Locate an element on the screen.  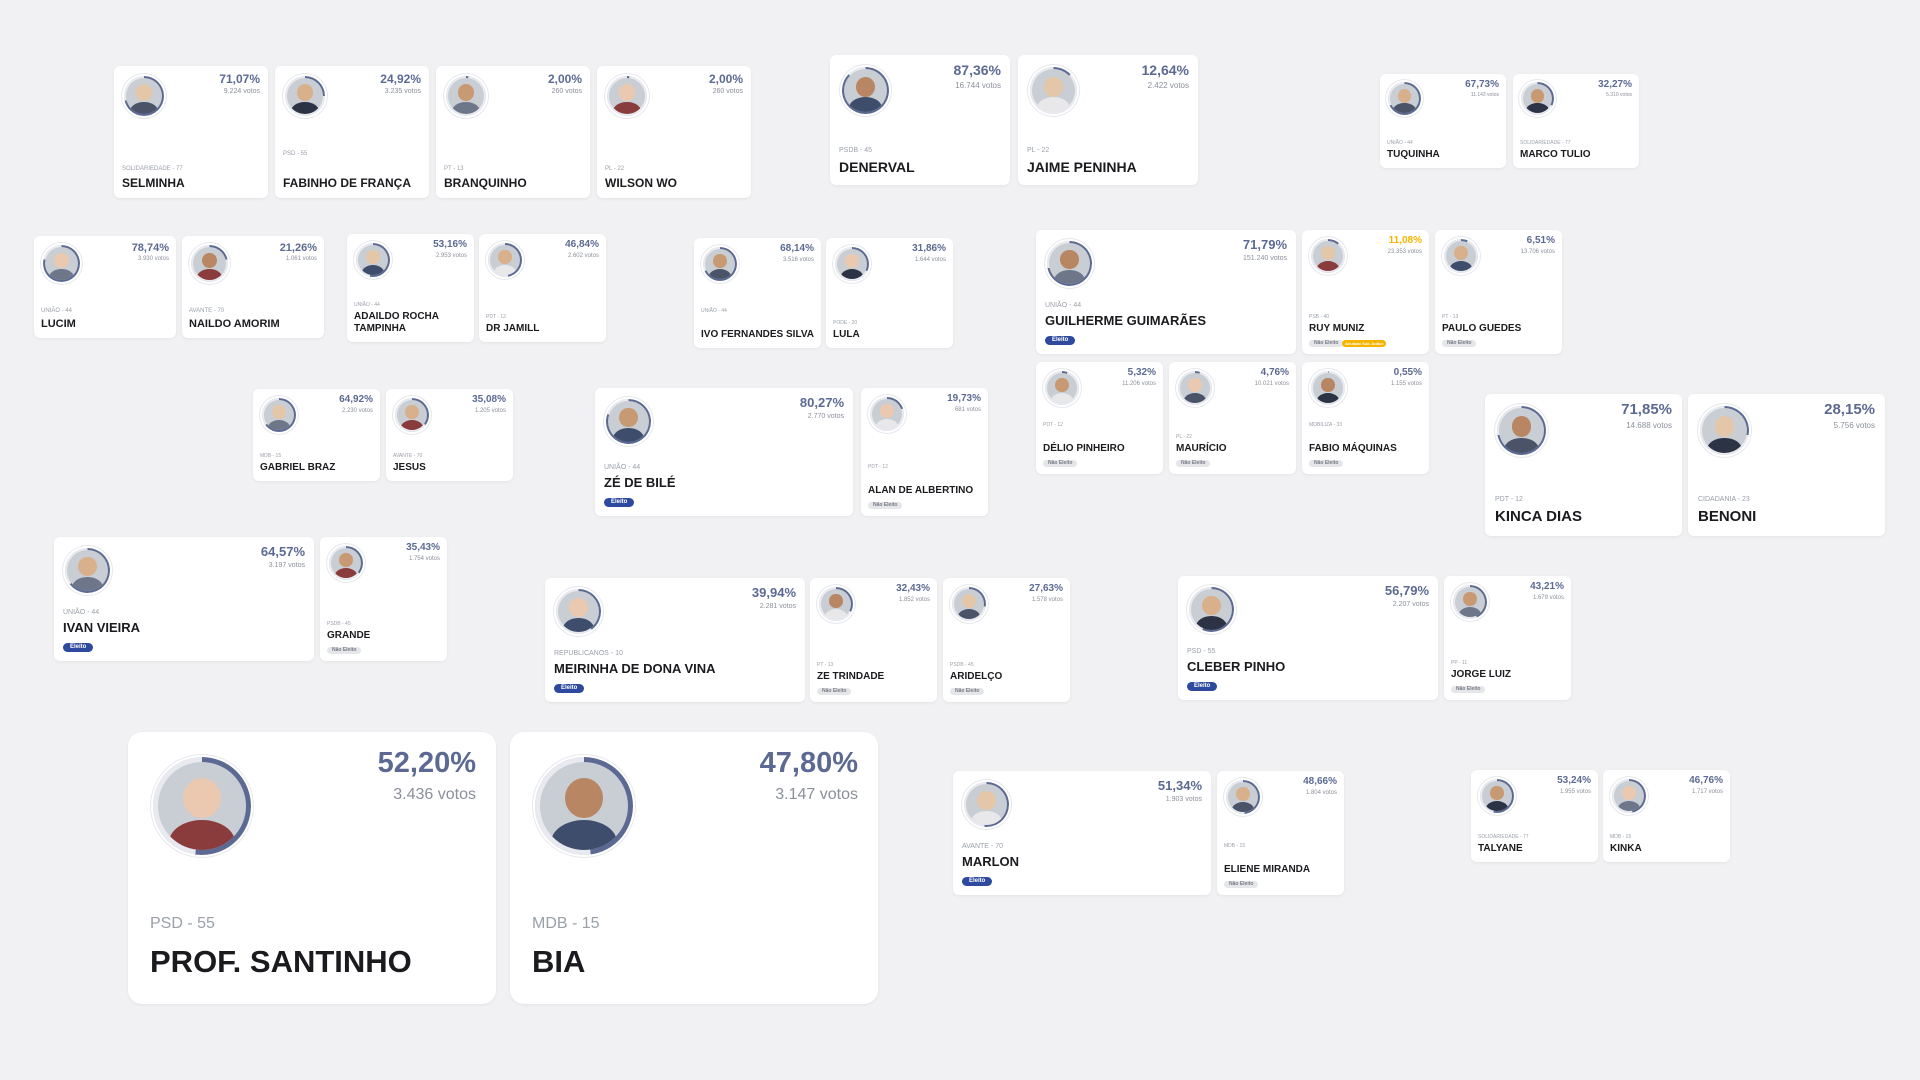
vote-count: 2.281 votos is located at coordinates (777, 606).